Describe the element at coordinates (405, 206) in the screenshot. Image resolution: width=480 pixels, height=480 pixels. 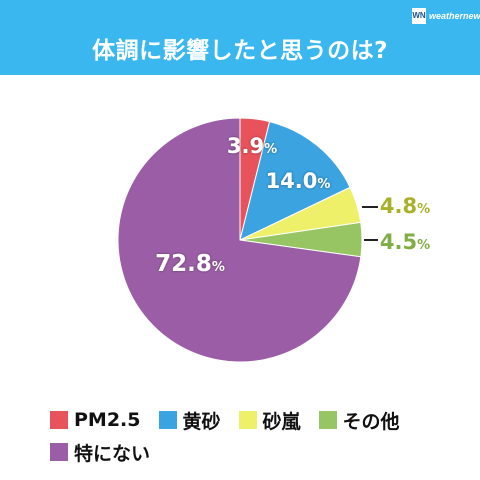
I see `data-label-sandstorm: 4.8%` at that location.